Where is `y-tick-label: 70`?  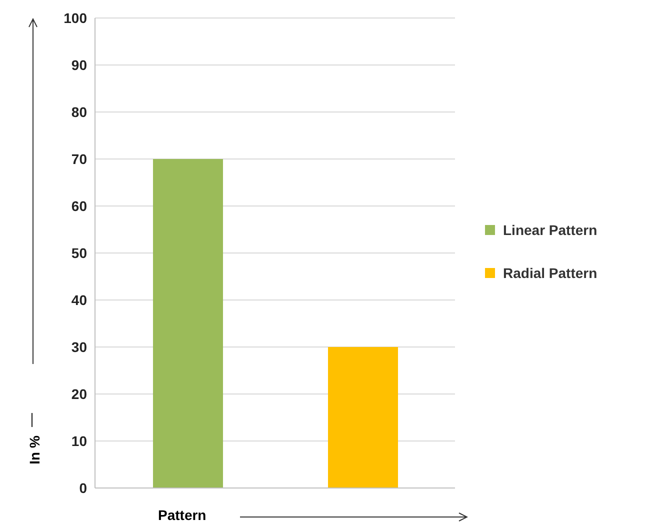 y-tick-label: 70 is located at coordinates (79, 158).